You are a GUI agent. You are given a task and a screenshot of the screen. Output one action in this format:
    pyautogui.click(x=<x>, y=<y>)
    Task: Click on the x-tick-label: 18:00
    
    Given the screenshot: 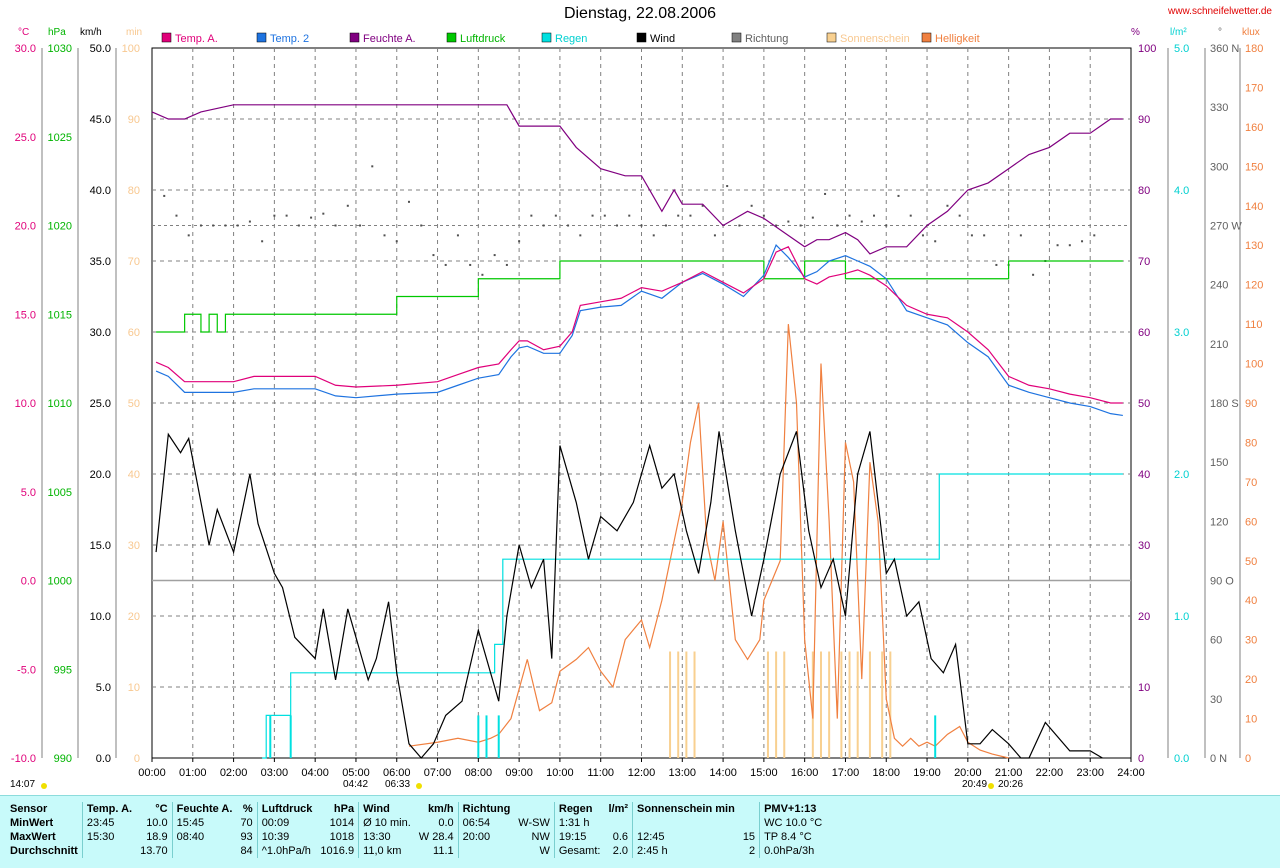 What is the action you would take?
    pyautogui.click(x=886, y=773)
    